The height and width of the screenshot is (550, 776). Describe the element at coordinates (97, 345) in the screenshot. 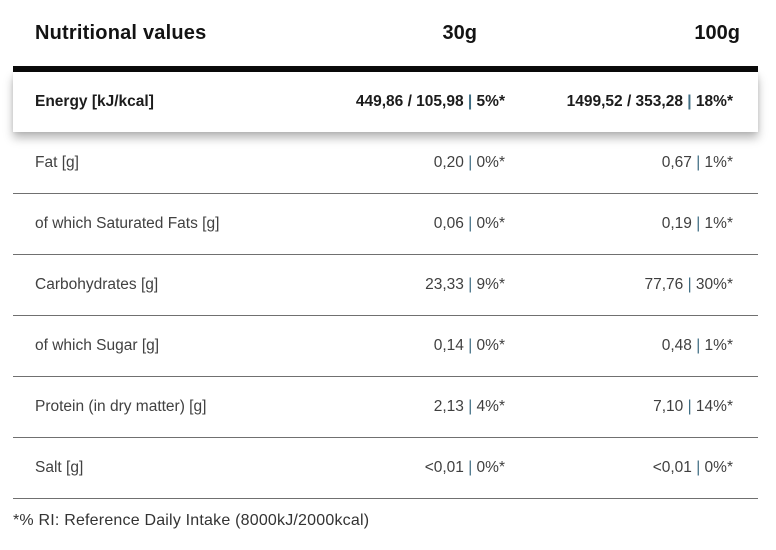

I see `row-label: of which Sugar [g]` at that location.